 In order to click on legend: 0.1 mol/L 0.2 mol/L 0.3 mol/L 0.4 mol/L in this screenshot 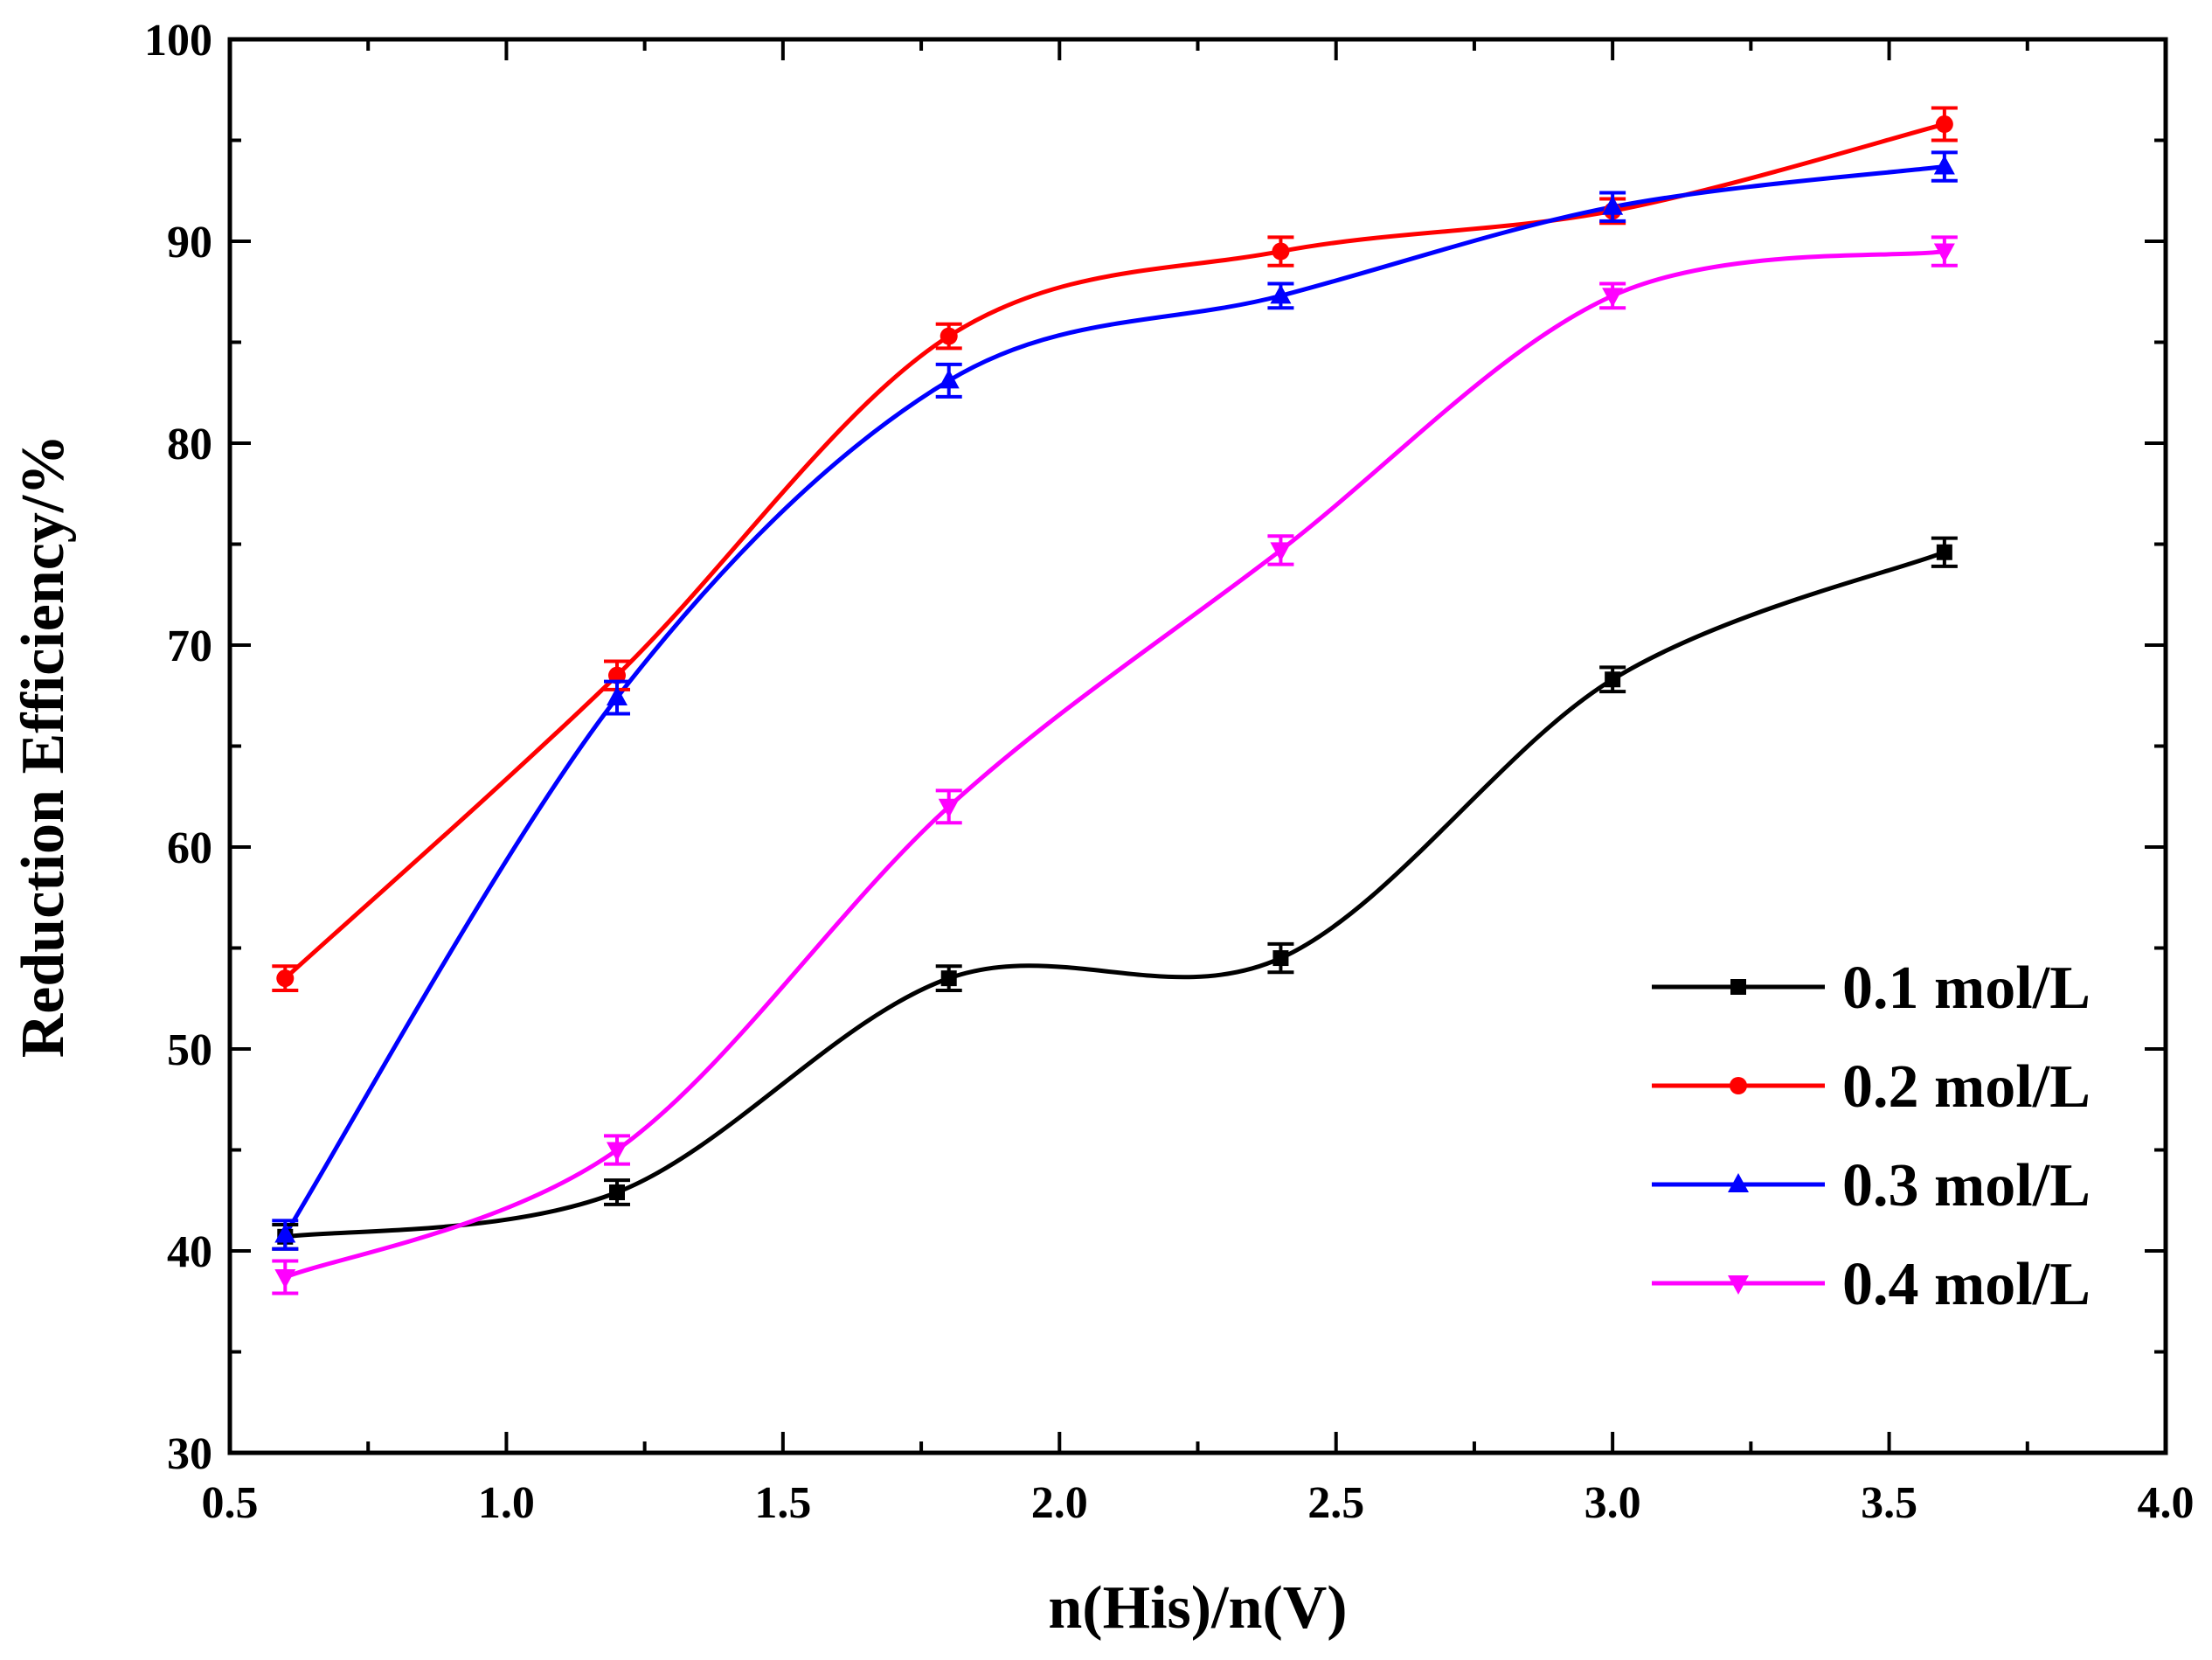, I will do `click(1871, 1137)`.